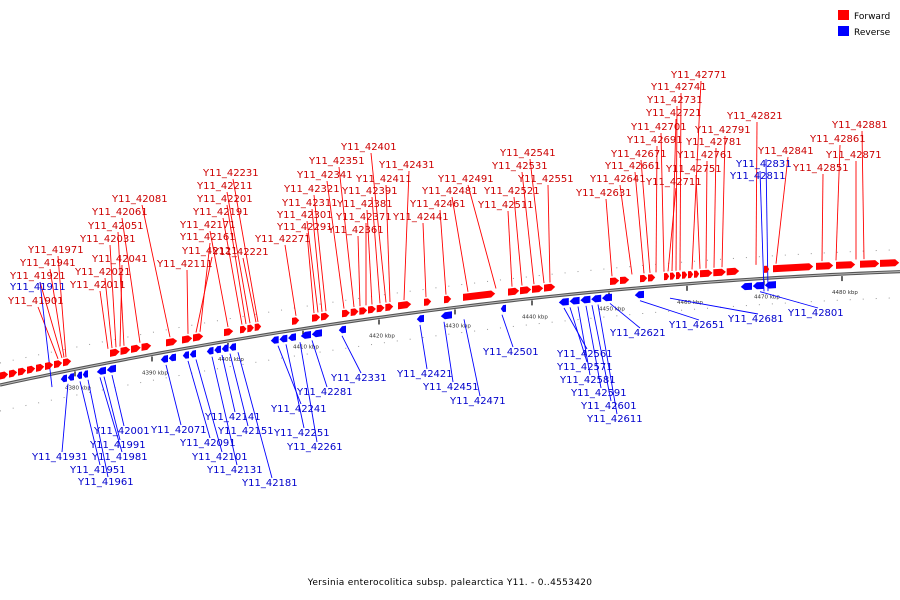  What do you see at coordinates (722, 130) in the screenshot?
I see `forward-gene-label: Y11_42791` at bounding box center [722, 130].